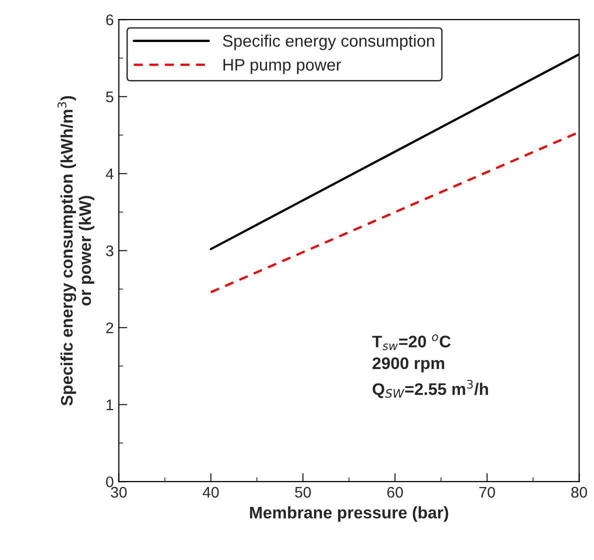 This screenshot has height=560, width=594. I want to click on legend-label: Specific energy consumption, so click(328, 42).